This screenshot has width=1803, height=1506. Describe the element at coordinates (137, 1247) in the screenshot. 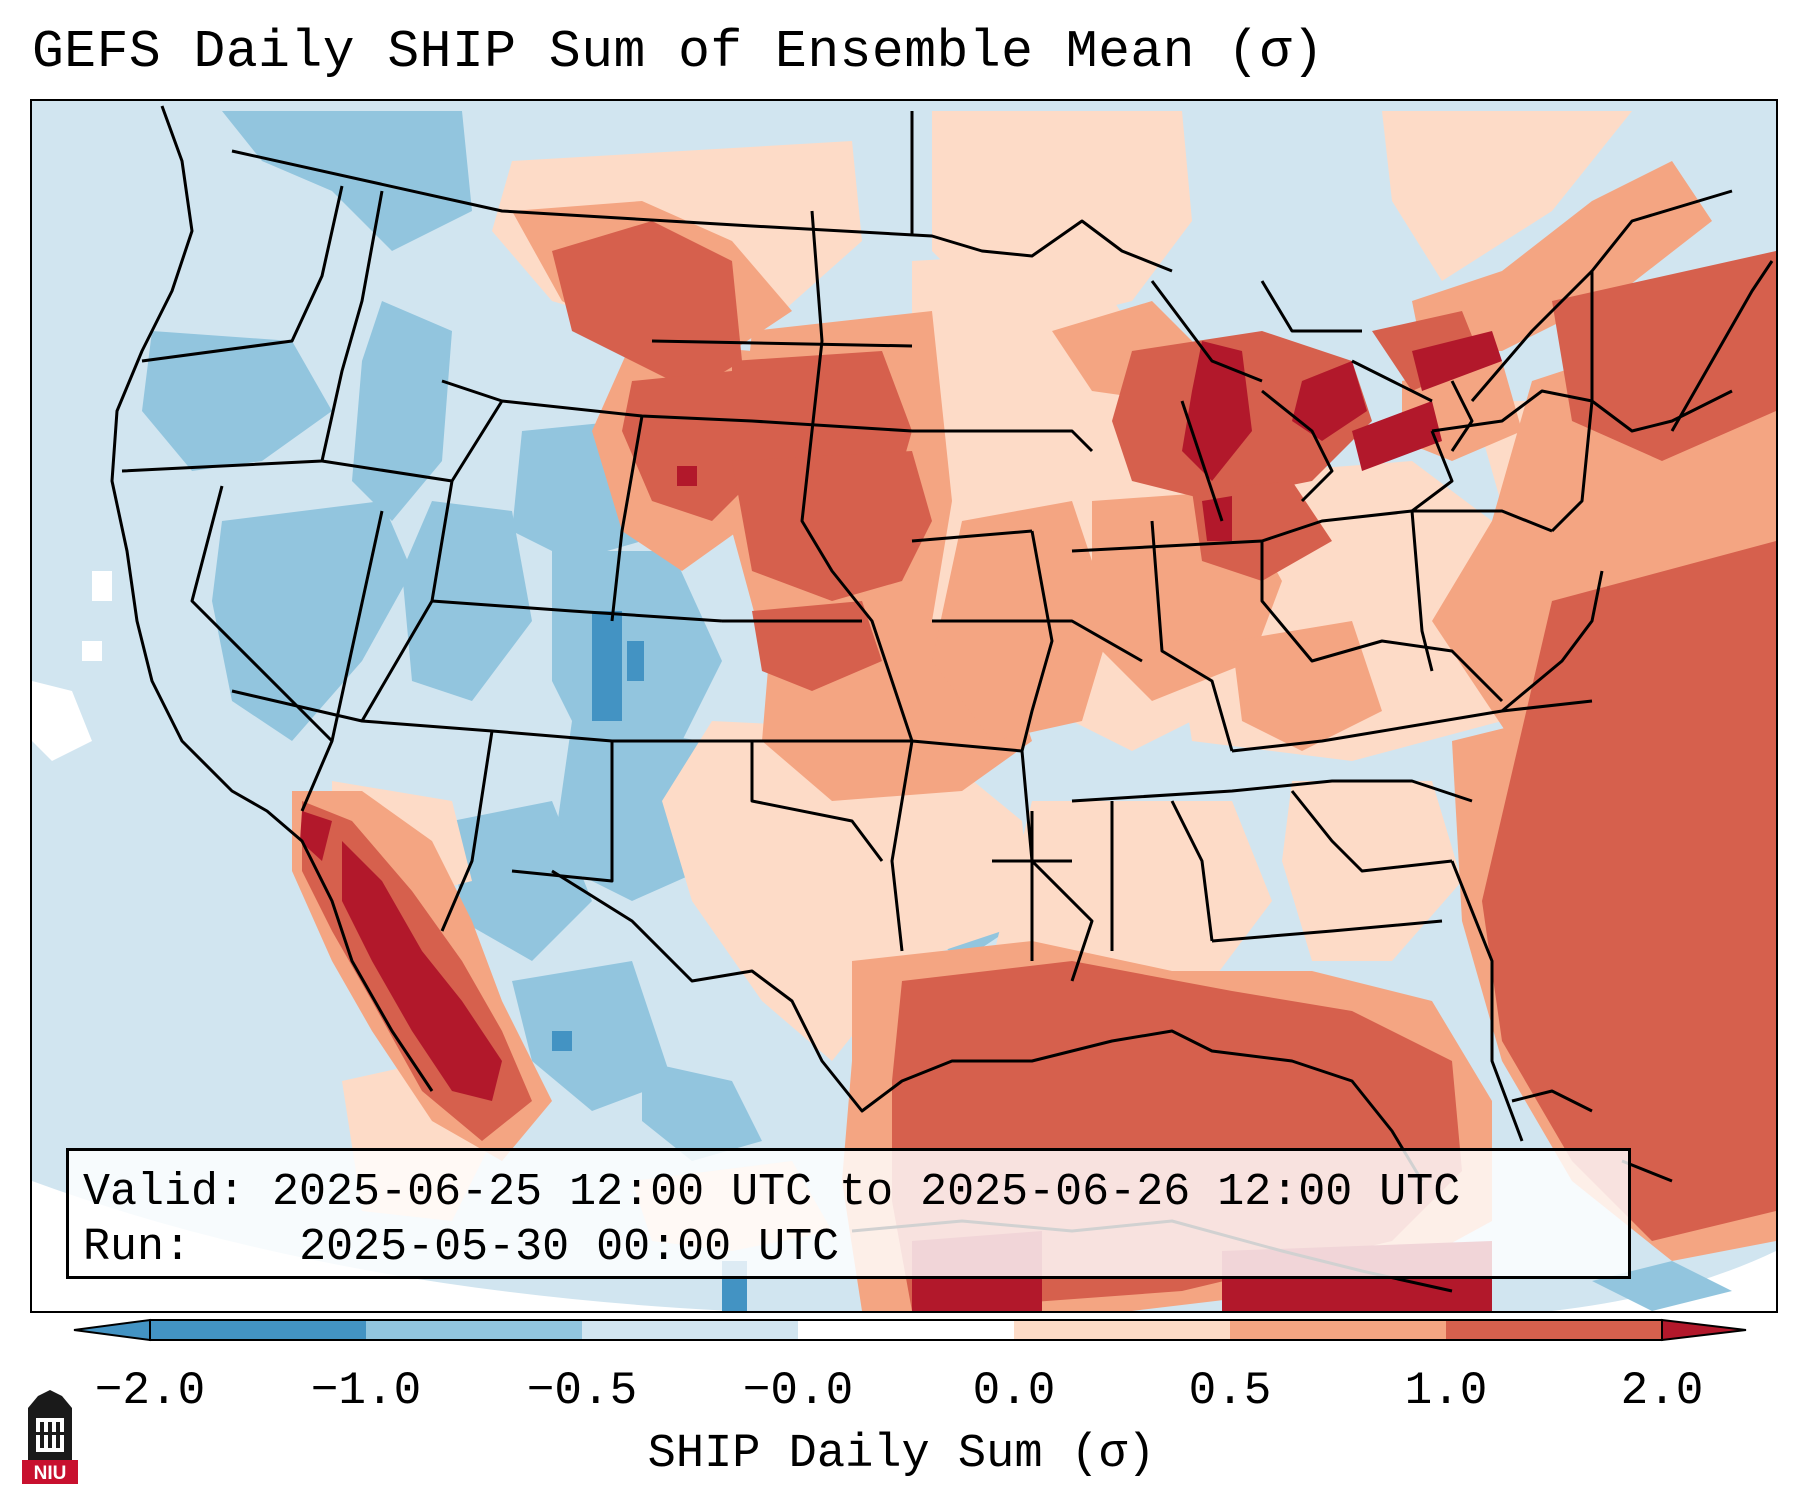

I see `run-label: Run:` at that location.